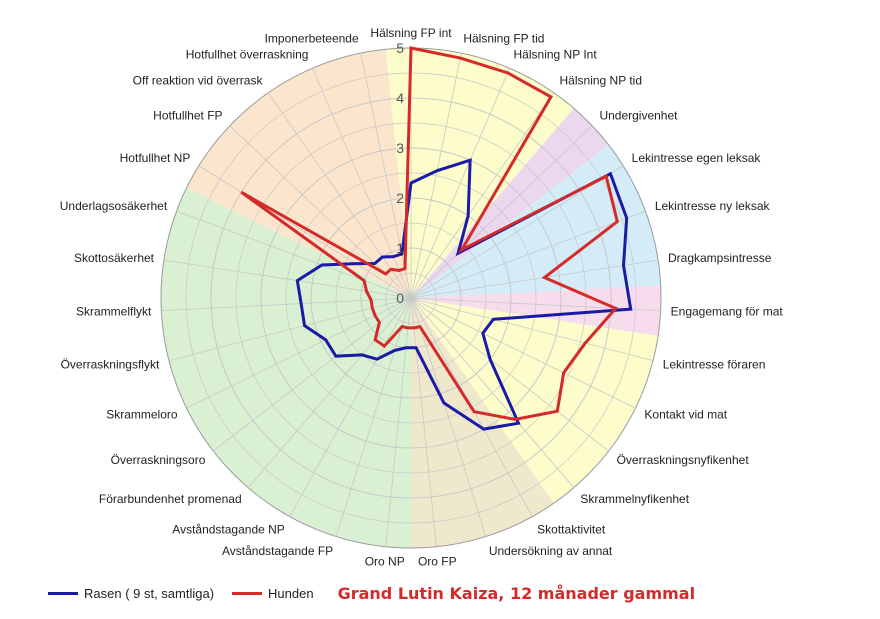 This screenshot has width=880, height=619. What do you see at coordinates (312, 38) in the screenshot?
I see `axis-label-30: Imponerbeteende` at bounding box center [312, 38].